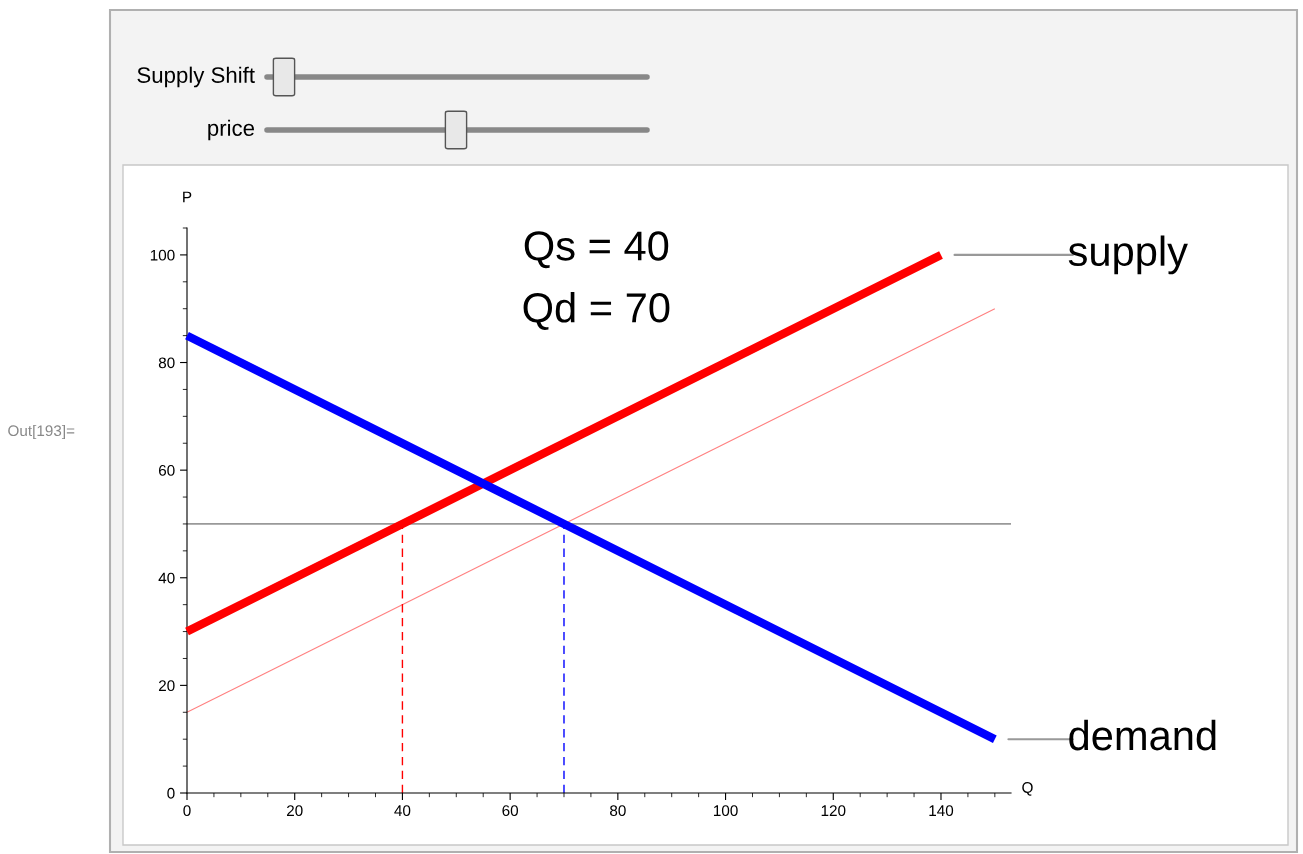 Image resolution: width=1303 pixels, height=854 pixels. Describe the element at coordinates (1142, 735) in the screenshot. I see `series-label: demand` at that location.